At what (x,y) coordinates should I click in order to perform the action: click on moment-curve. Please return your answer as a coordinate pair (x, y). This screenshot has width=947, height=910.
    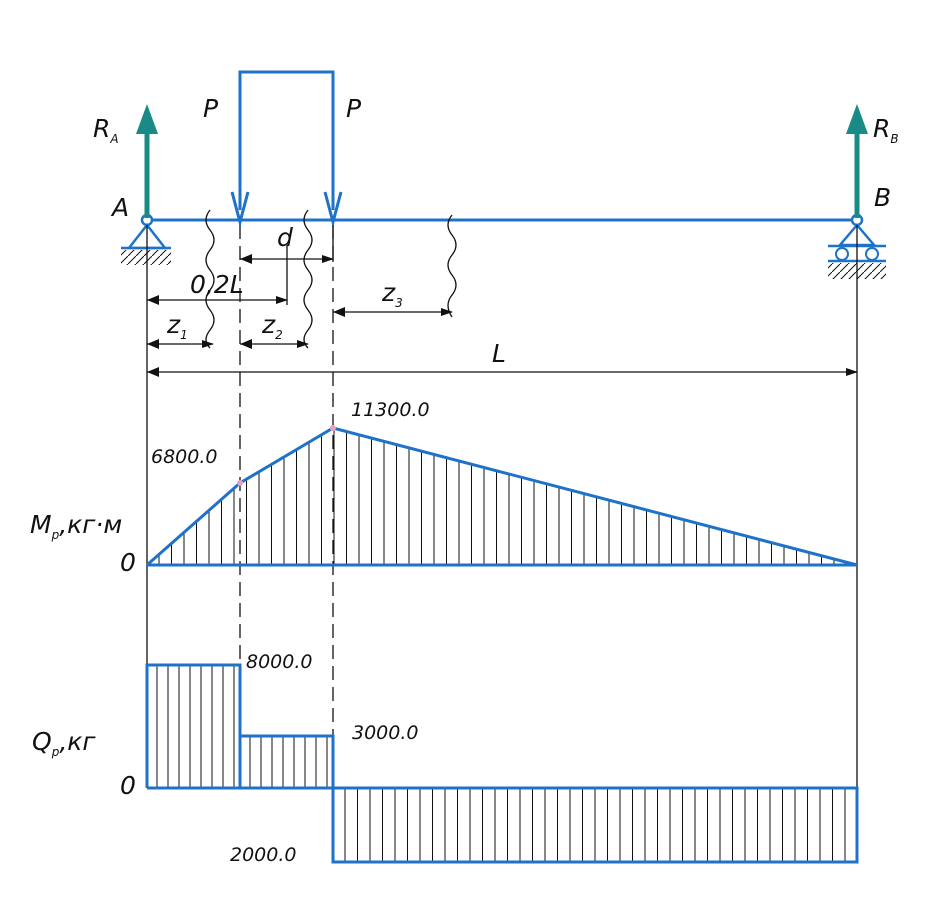
    Looking at the image, I should click on (502, 496).